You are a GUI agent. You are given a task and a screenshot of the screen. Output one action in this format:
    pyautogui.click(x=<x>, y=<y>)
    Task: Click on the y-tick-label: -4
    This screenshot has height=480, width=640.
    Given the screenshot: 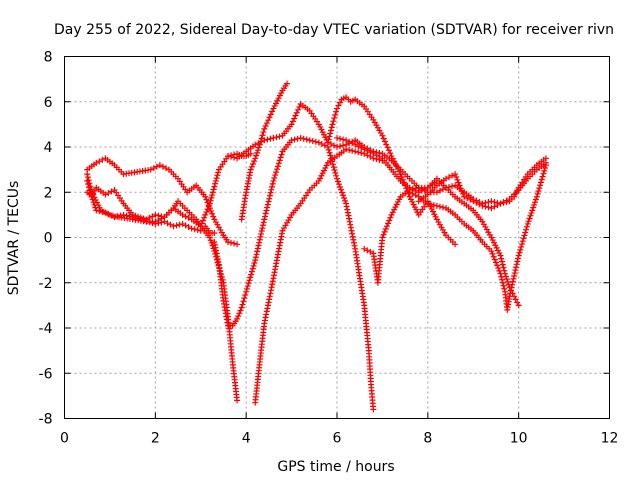 What is the action you would take?
    pyautogui.click(x=46, y=329)
    